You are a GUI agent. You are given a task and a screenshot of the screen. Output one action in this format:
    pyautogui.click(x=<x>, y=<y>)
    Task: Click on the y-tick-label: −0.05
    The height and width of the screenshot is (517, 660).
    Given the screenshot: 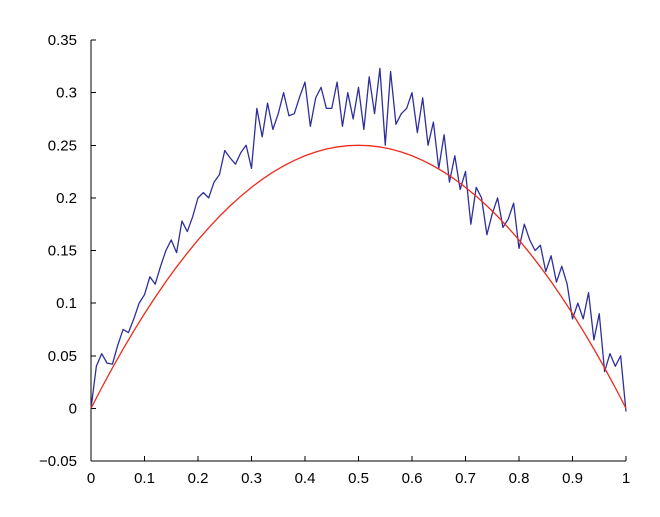 What is the action you would take?
    pyautogui.click(x=58, y=461)
    